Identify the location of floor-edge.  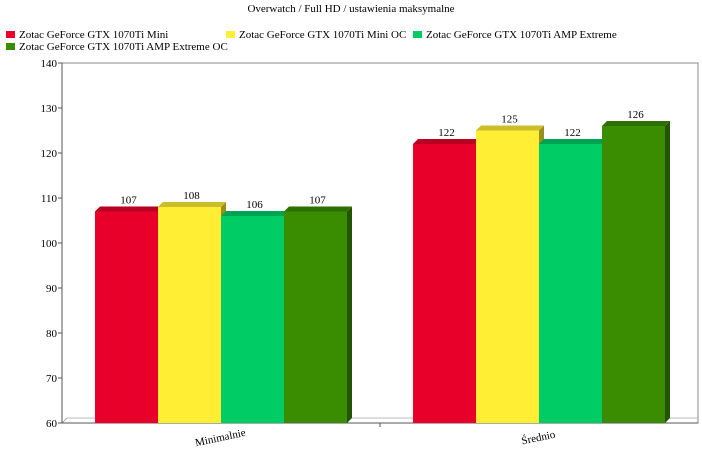
(64, 420).